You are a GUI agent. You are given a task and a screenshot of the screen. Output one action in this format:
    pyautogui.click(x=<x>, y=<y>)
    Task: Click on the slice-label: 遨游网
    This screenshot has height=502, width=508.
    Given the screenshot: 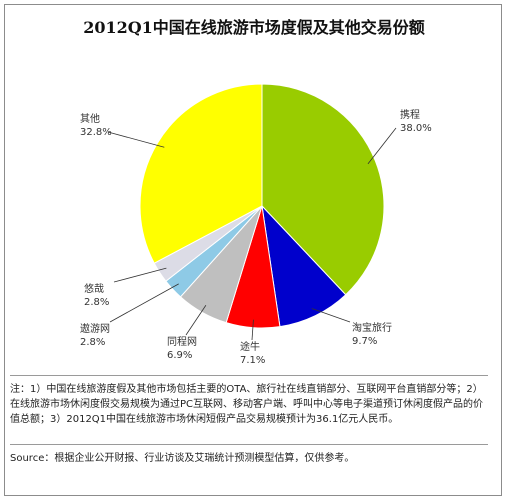 What is the action you would take?
    pyautogui.click(x=95, y=328)
    